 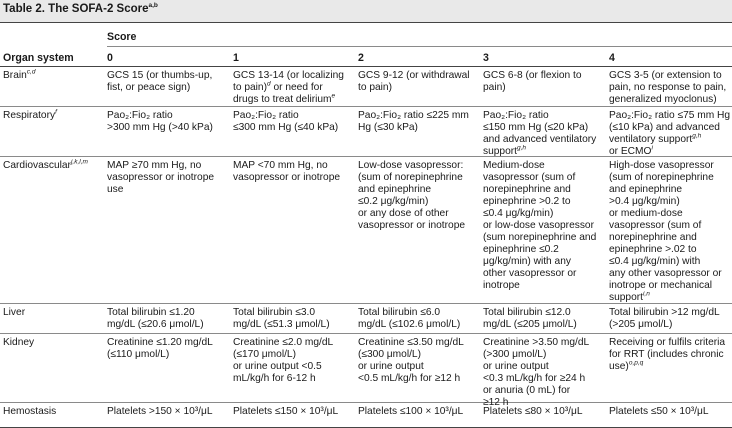 What do you see at coordinates (521, 249) in the screenshot?
I see `cell-line: epinephrine ≤0.2` at bounding box center [521, 249].